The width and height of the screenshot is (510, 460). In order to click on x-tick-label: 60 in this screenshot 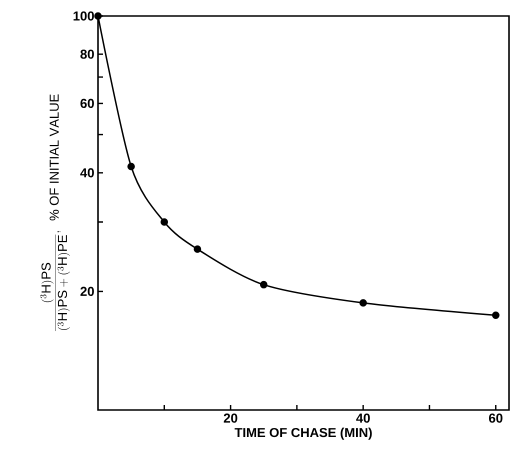, I will do `click(495, 418)`.